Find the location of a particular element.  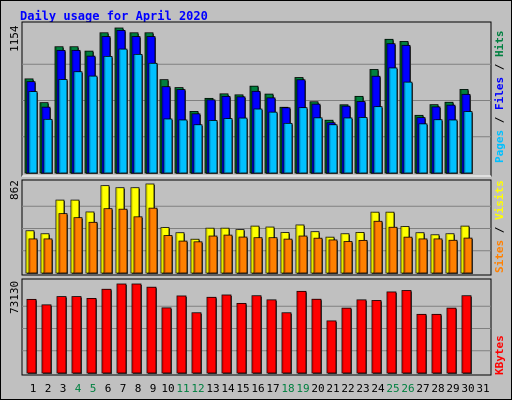

x-label-day-24: 24 is located at coordinates (378, 388).